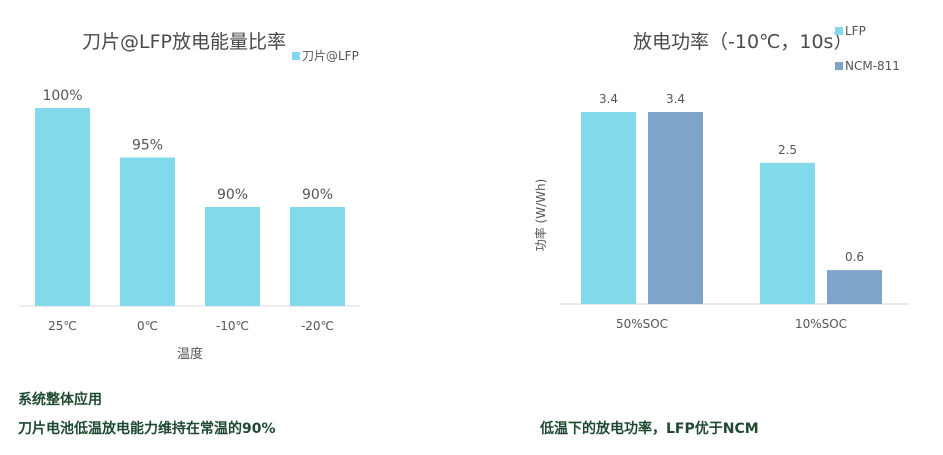 This screenshot has width=943, height=455. I want to click on legend-swatch-ncm, so click(839, 66).